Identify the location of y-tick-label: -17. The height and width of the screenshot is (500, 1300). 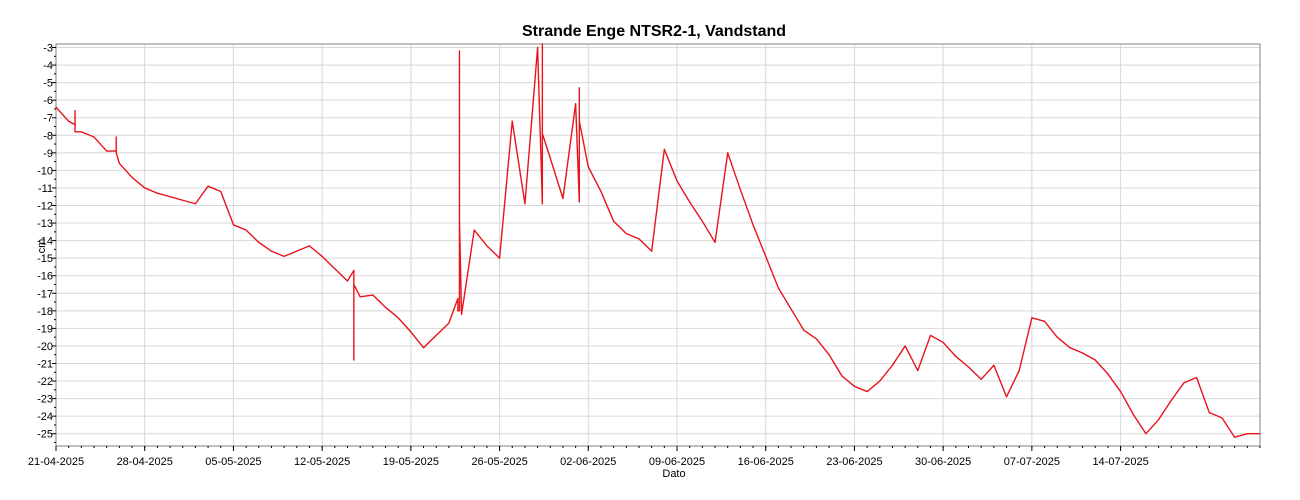
(45, 294).